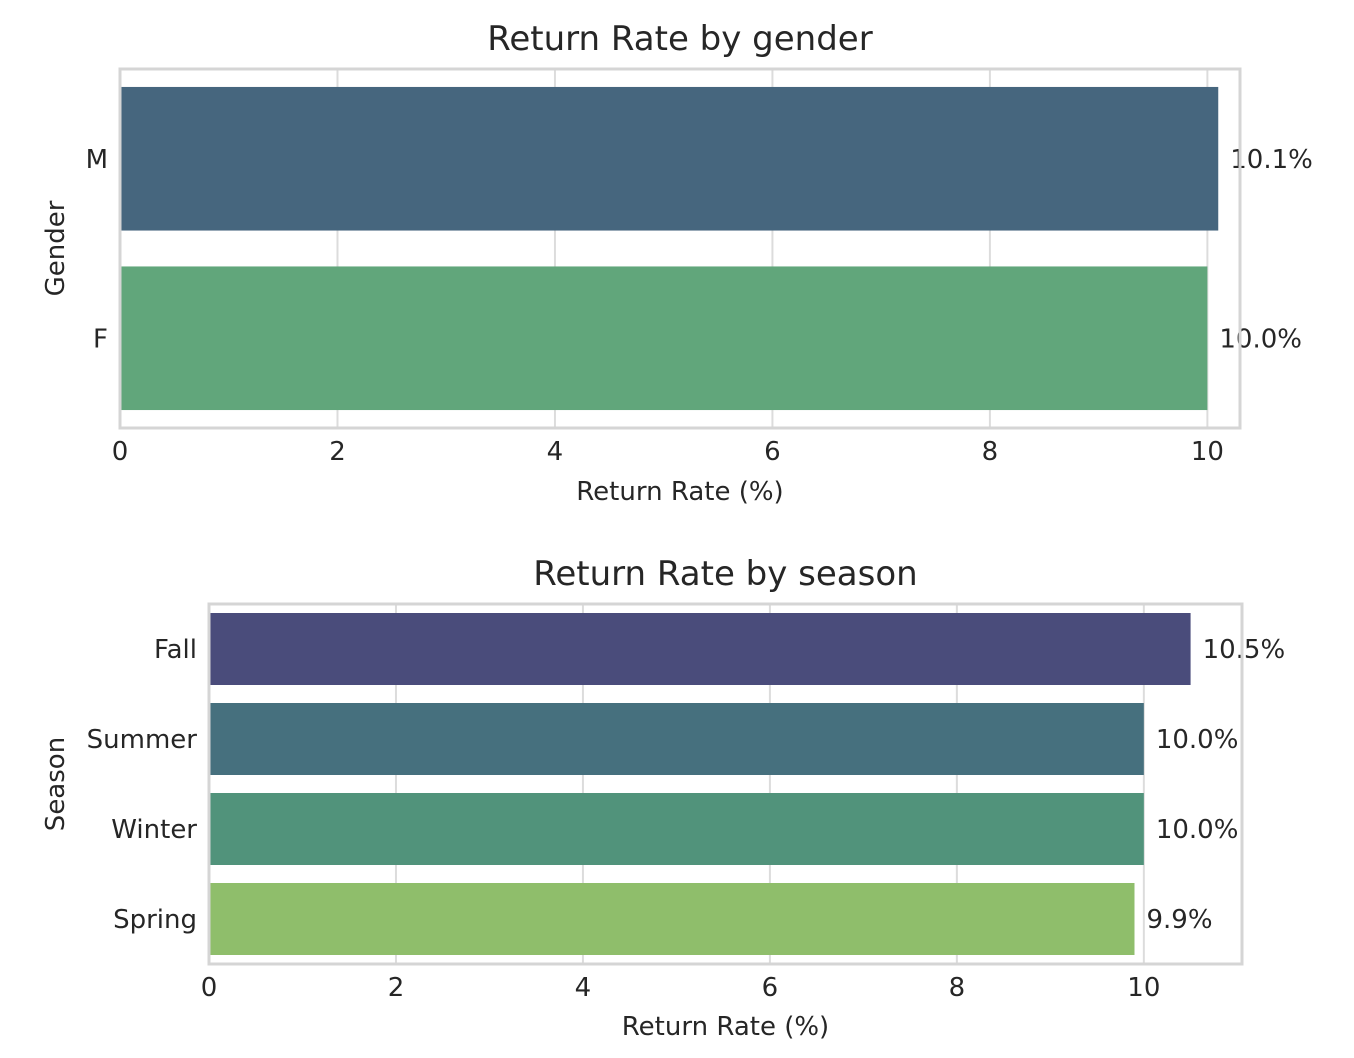 Image resolution: width=1354 pixels, height=1058 pixels. Describe the element at coordinates (56, 784) in the screenshot. I see `y-axis-label: Season` at that location.